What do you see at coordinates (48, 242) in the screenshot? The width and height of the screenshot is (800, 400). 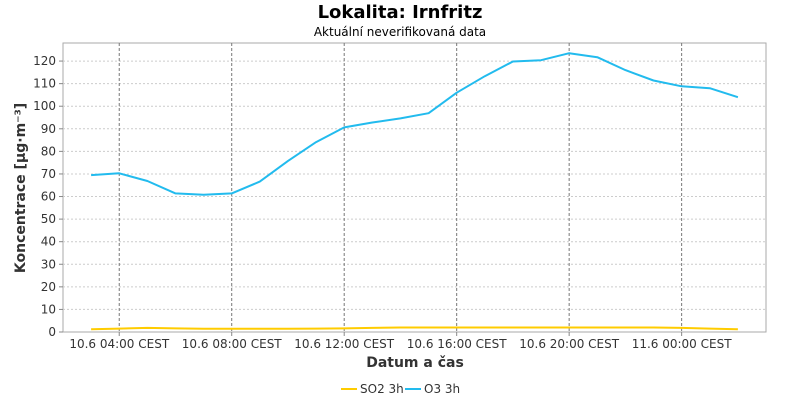 I see `y-tick-label: 40` at bounding box center [48, 242].